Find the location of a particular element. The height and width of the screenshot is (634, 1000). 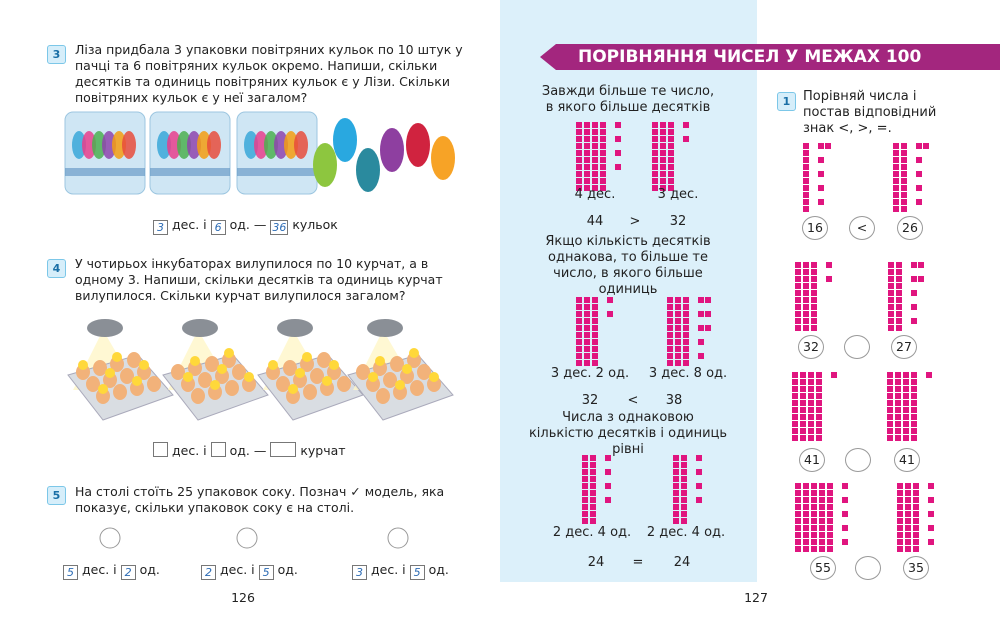

answer-box: 5 is located at coordinates (70, 572).